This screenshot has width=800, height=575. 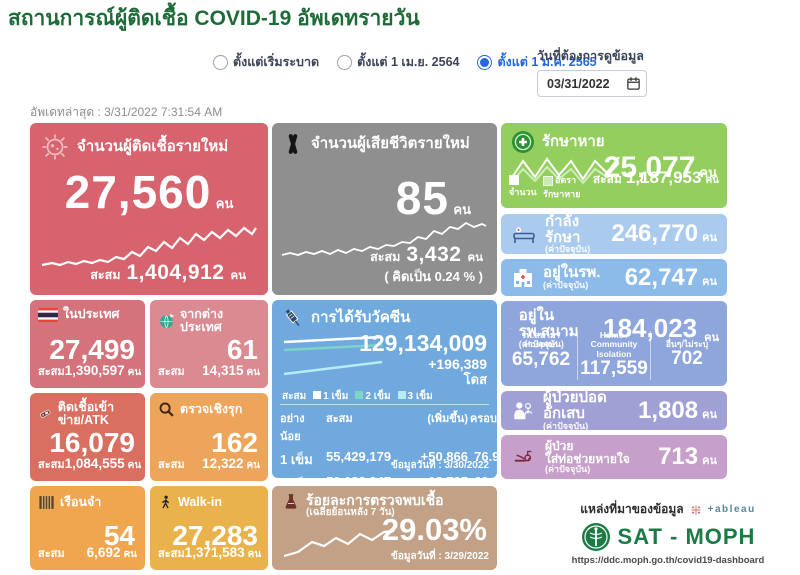 What do you see at coordinates (614, 369) in the screenshot?
I see `breakdown-value: 117,559` at bounding box center [614, 369].